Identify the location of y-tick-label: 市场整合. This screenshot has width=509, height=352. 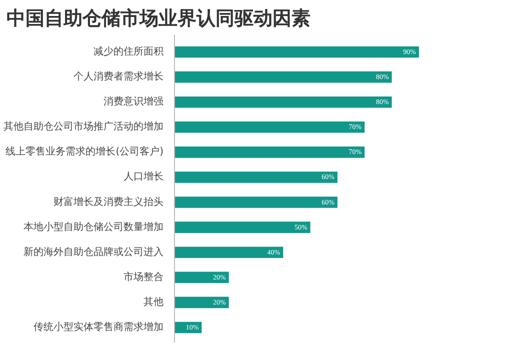
(144, 276).